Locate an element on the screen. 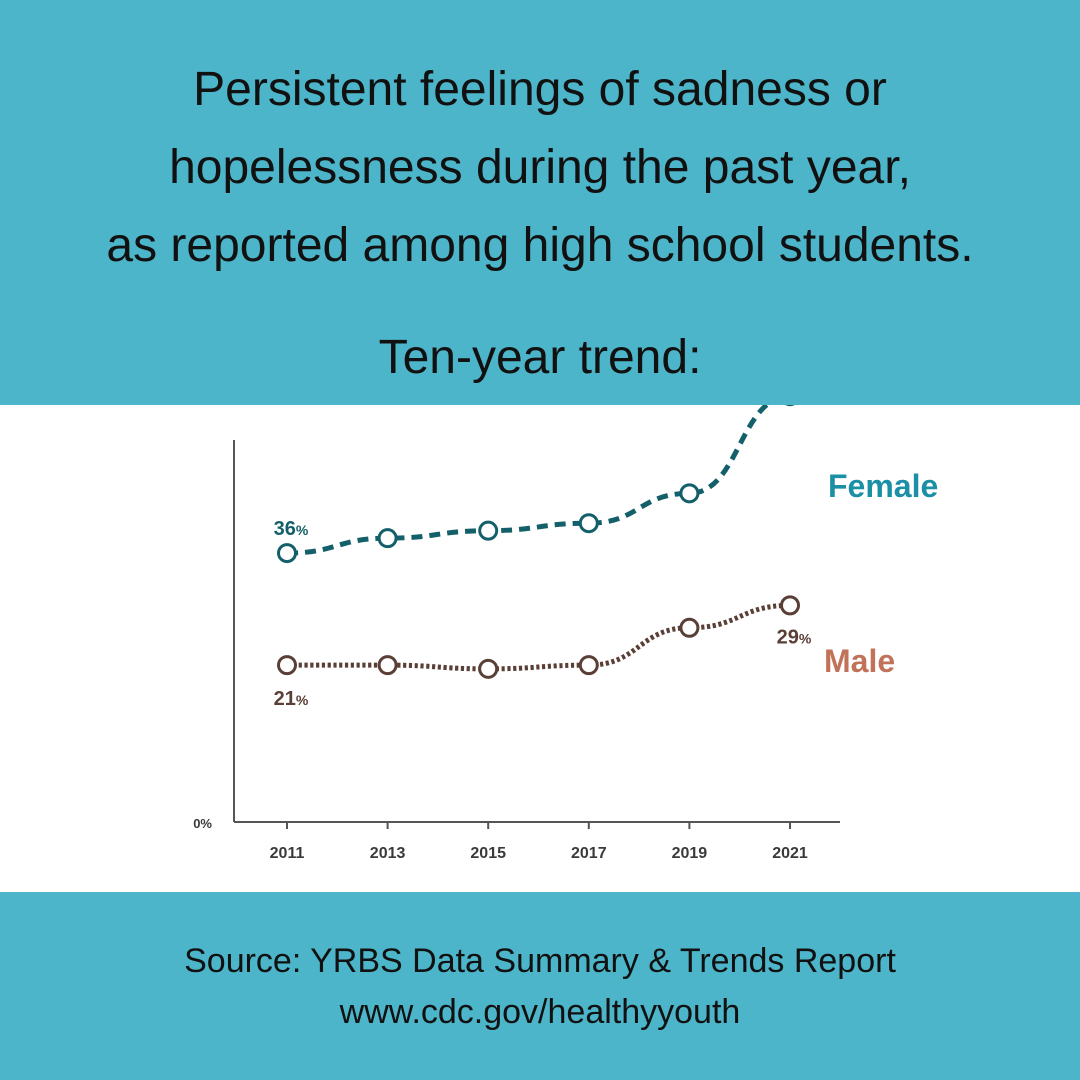 This screenshot has height=1080, width=1080. y-tick-label: 0% is located at coordinates (202, 823).